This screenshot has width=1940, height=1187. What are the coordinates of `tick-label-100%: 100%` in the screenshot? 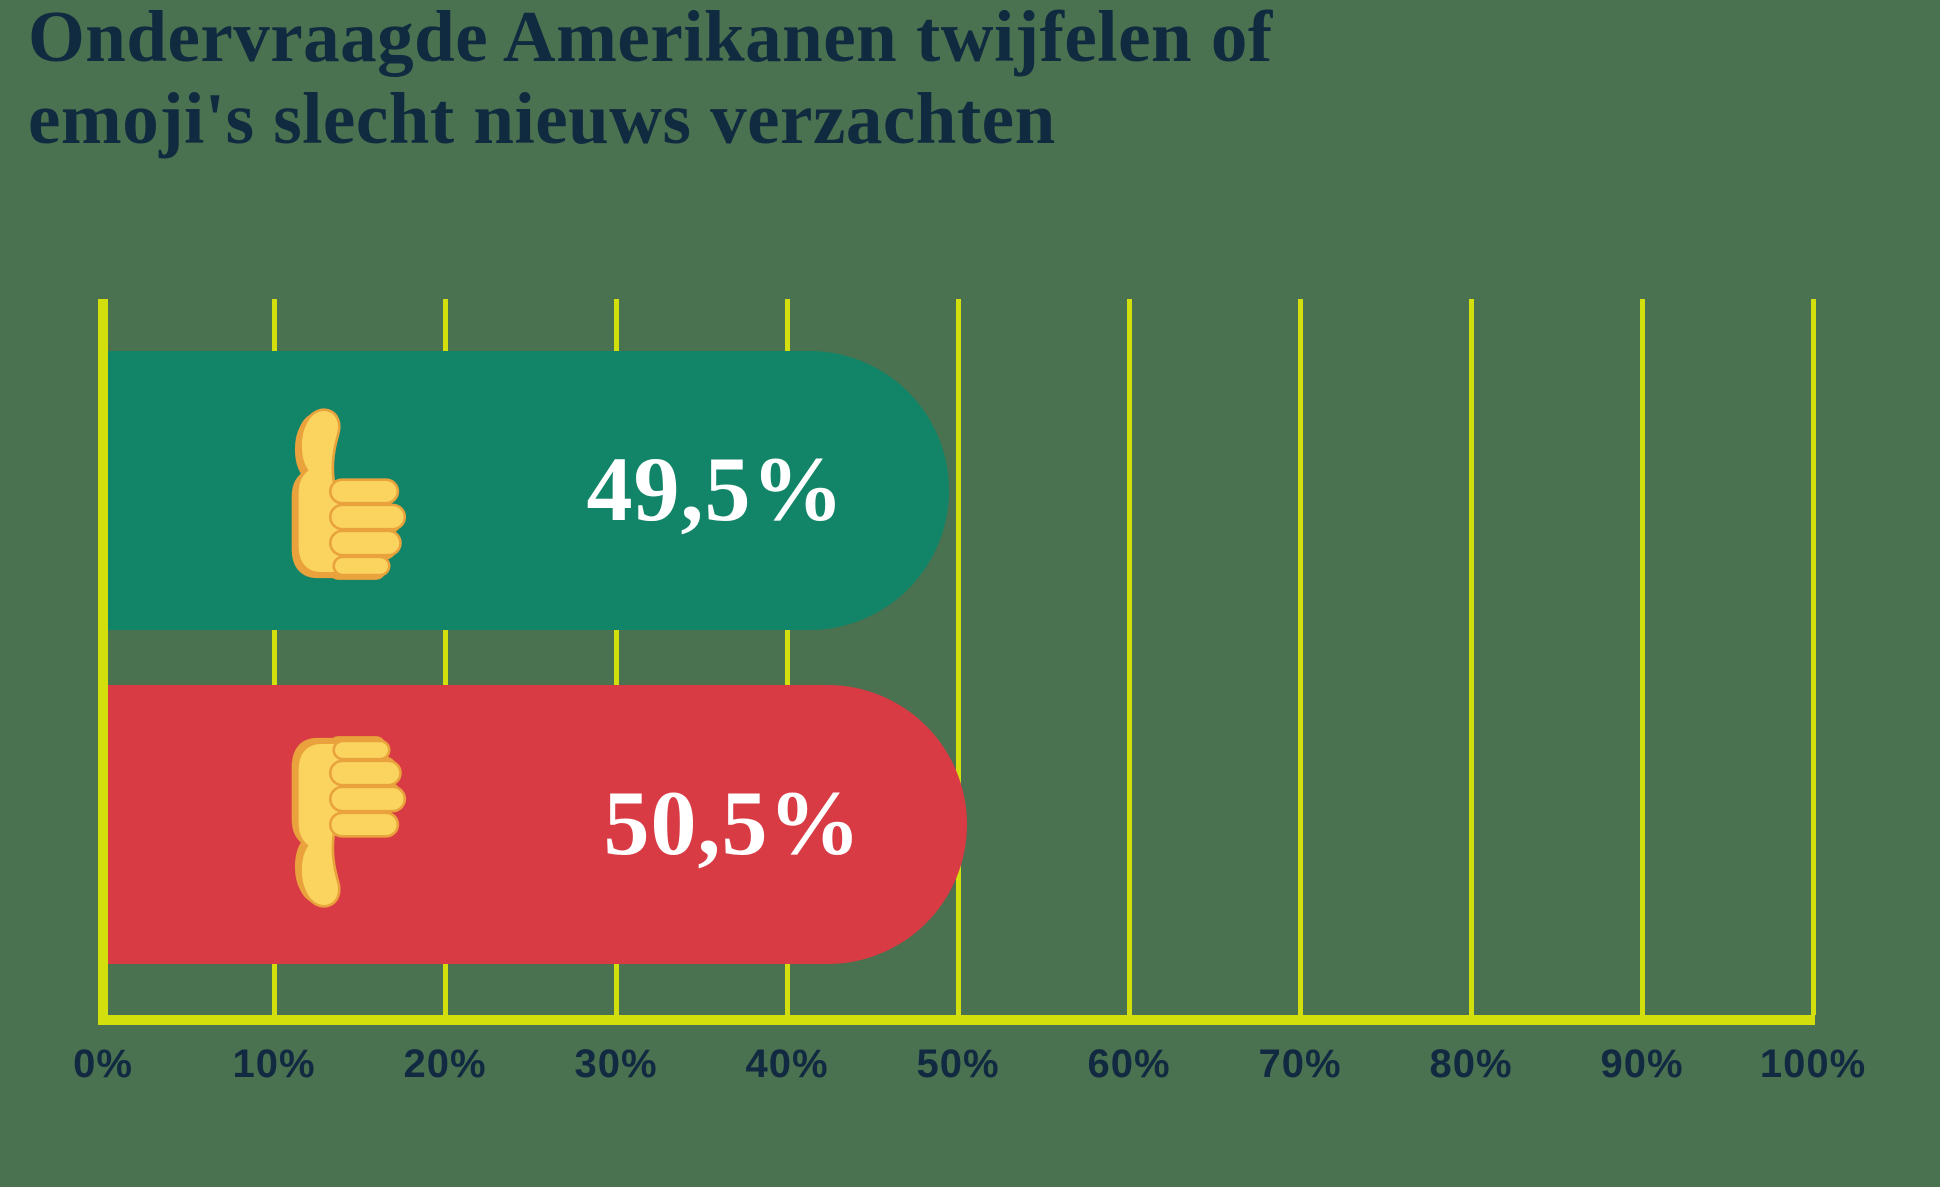 It's located at (1813, 1064).